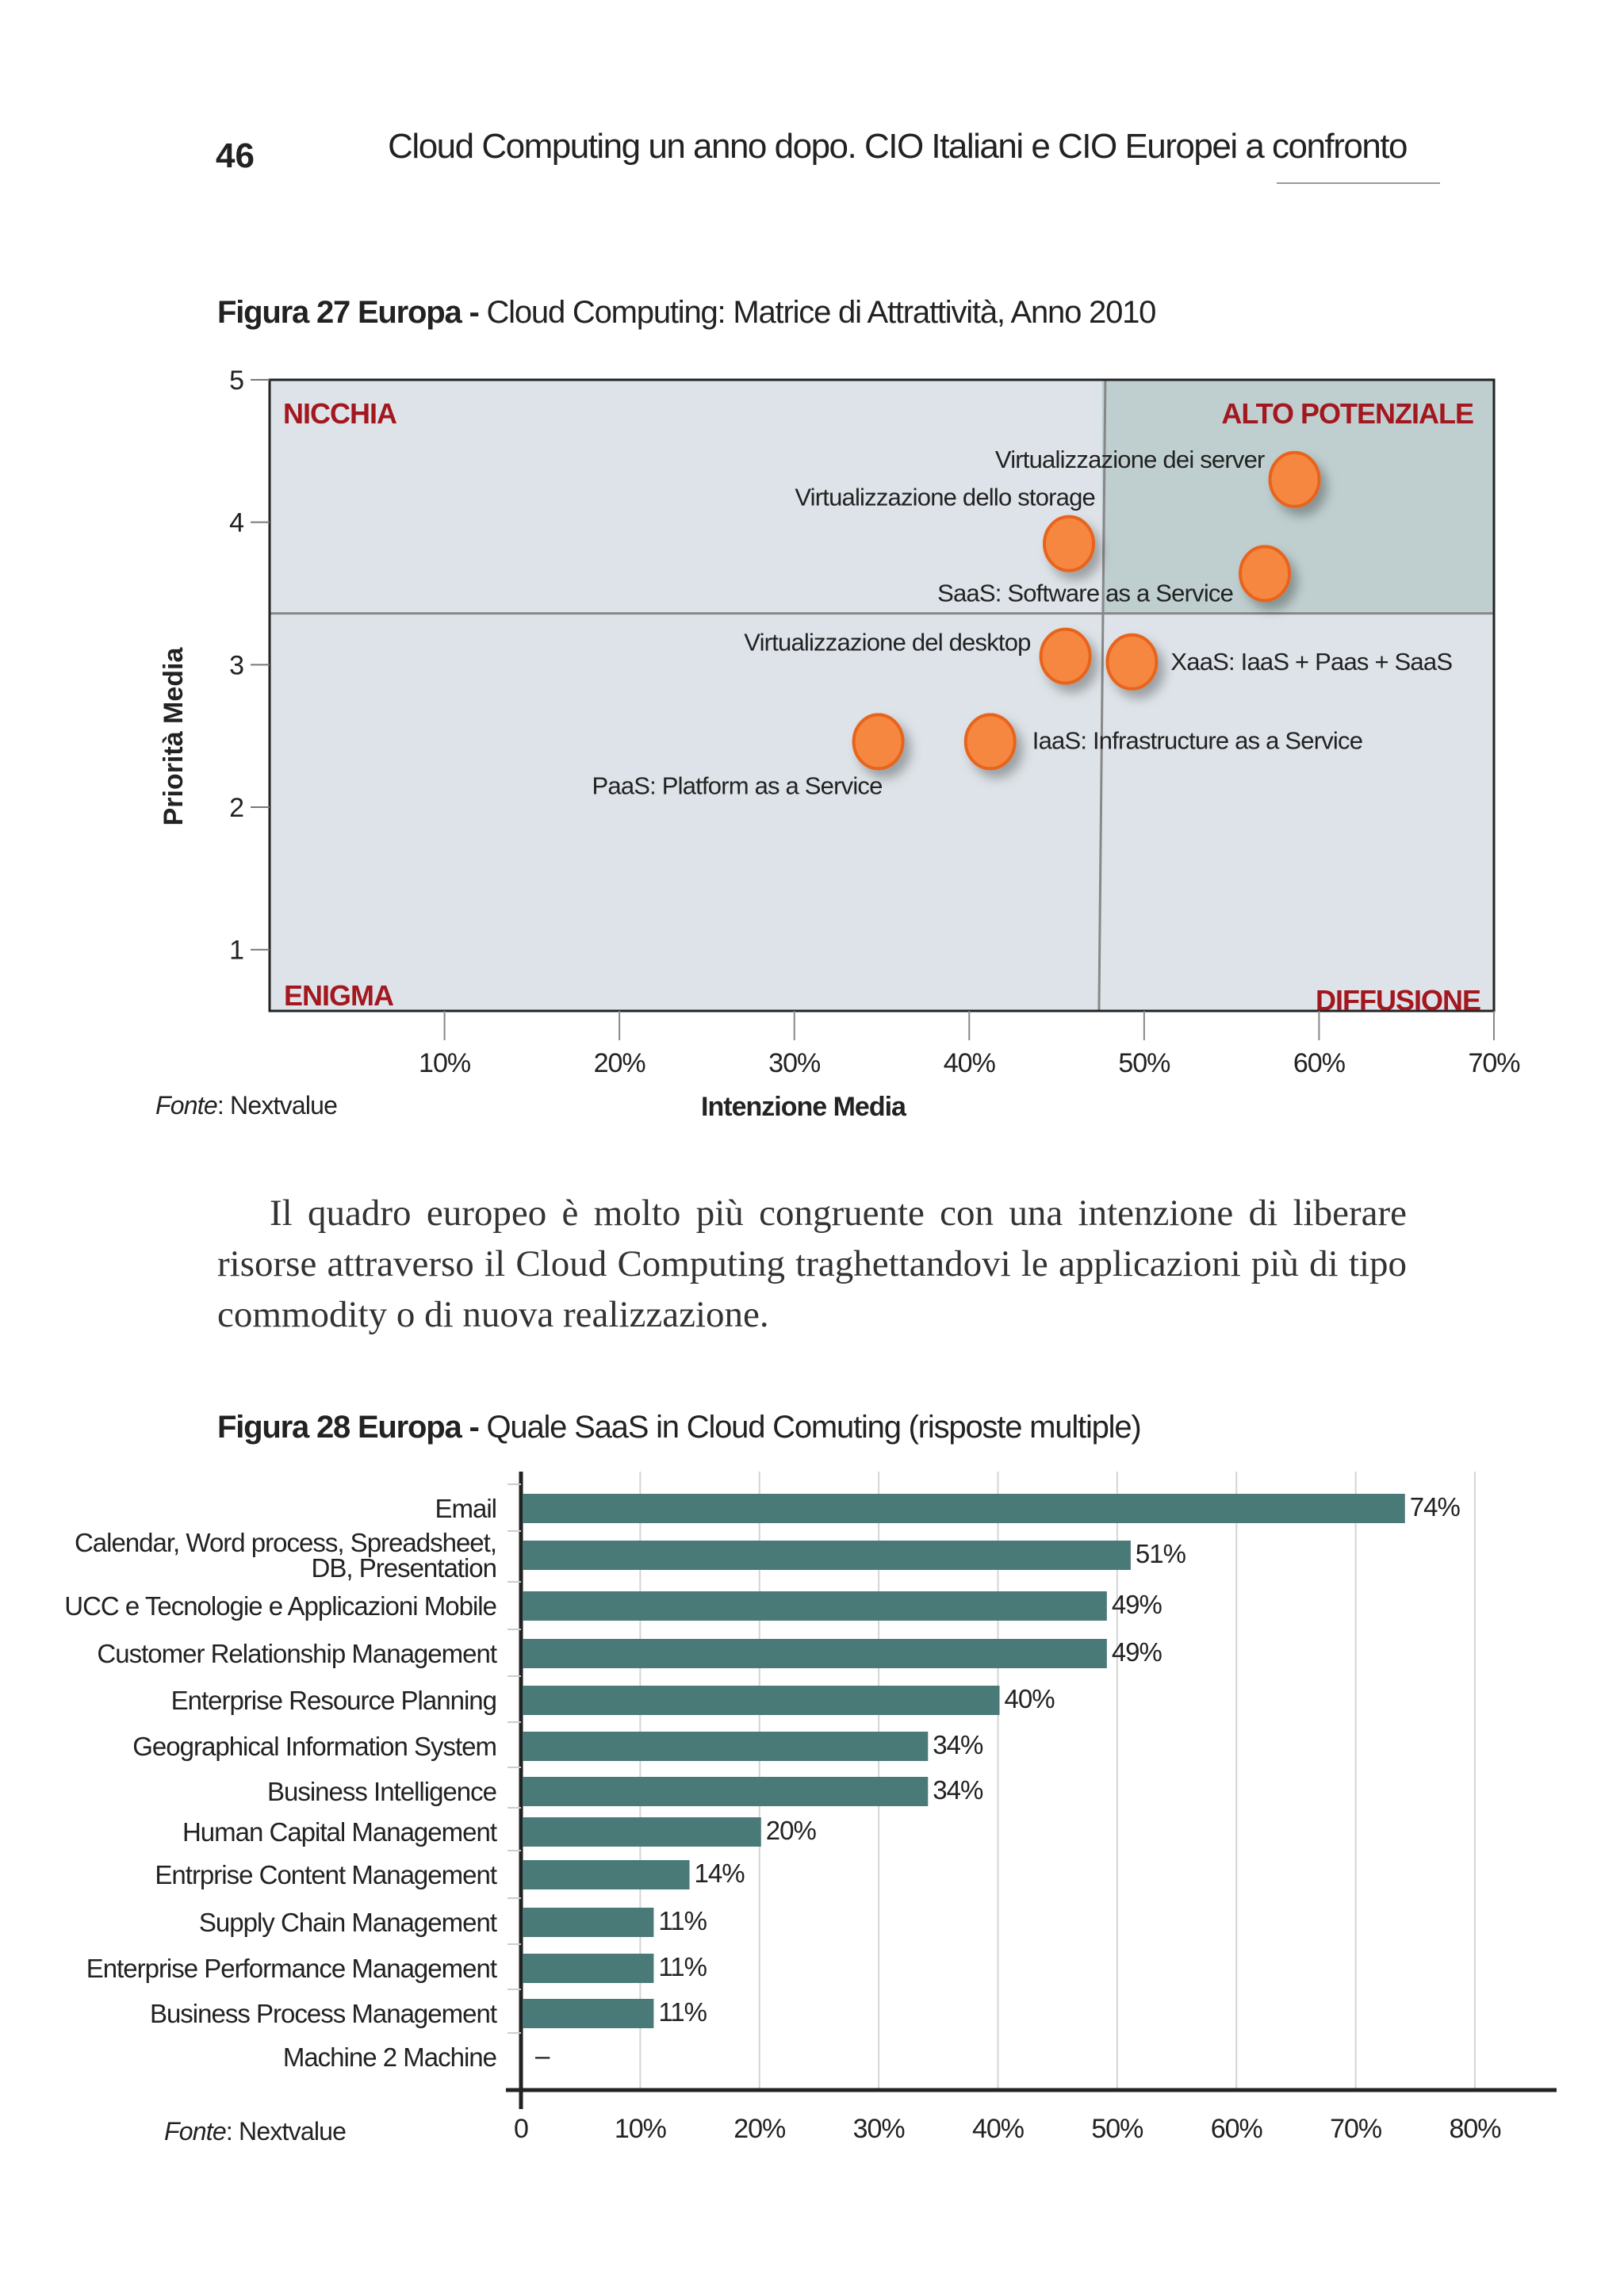 This screenshot has width=1624, height=2274. Describe the element at coordinates (323, 2013) in the screenshot. I see `category-label: Business Process Management` at that location.